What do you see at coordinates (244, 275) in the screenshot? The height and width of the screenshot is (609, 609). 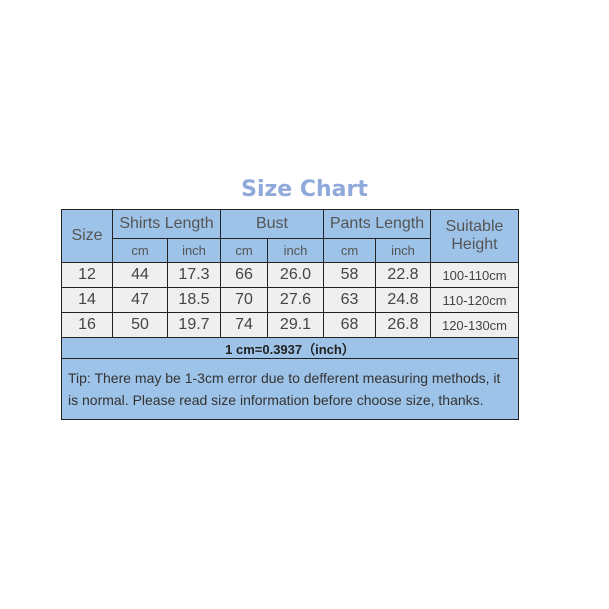 I see `table-cell: 66` at bounding box center [244, 275].